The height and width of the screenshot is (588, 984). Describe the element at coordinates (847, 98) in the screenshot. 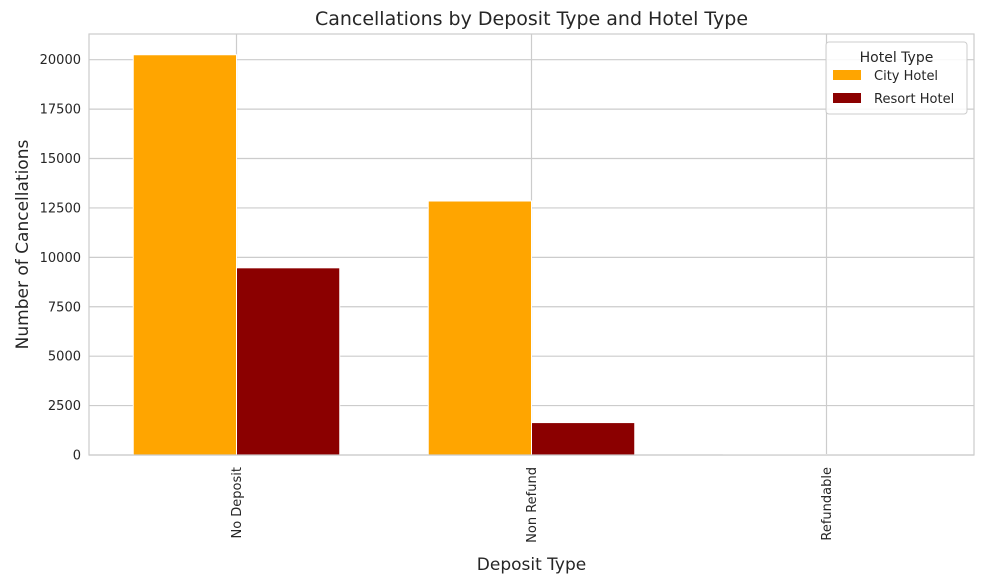

I see `legend-swatch-resort-hotel` at that location.